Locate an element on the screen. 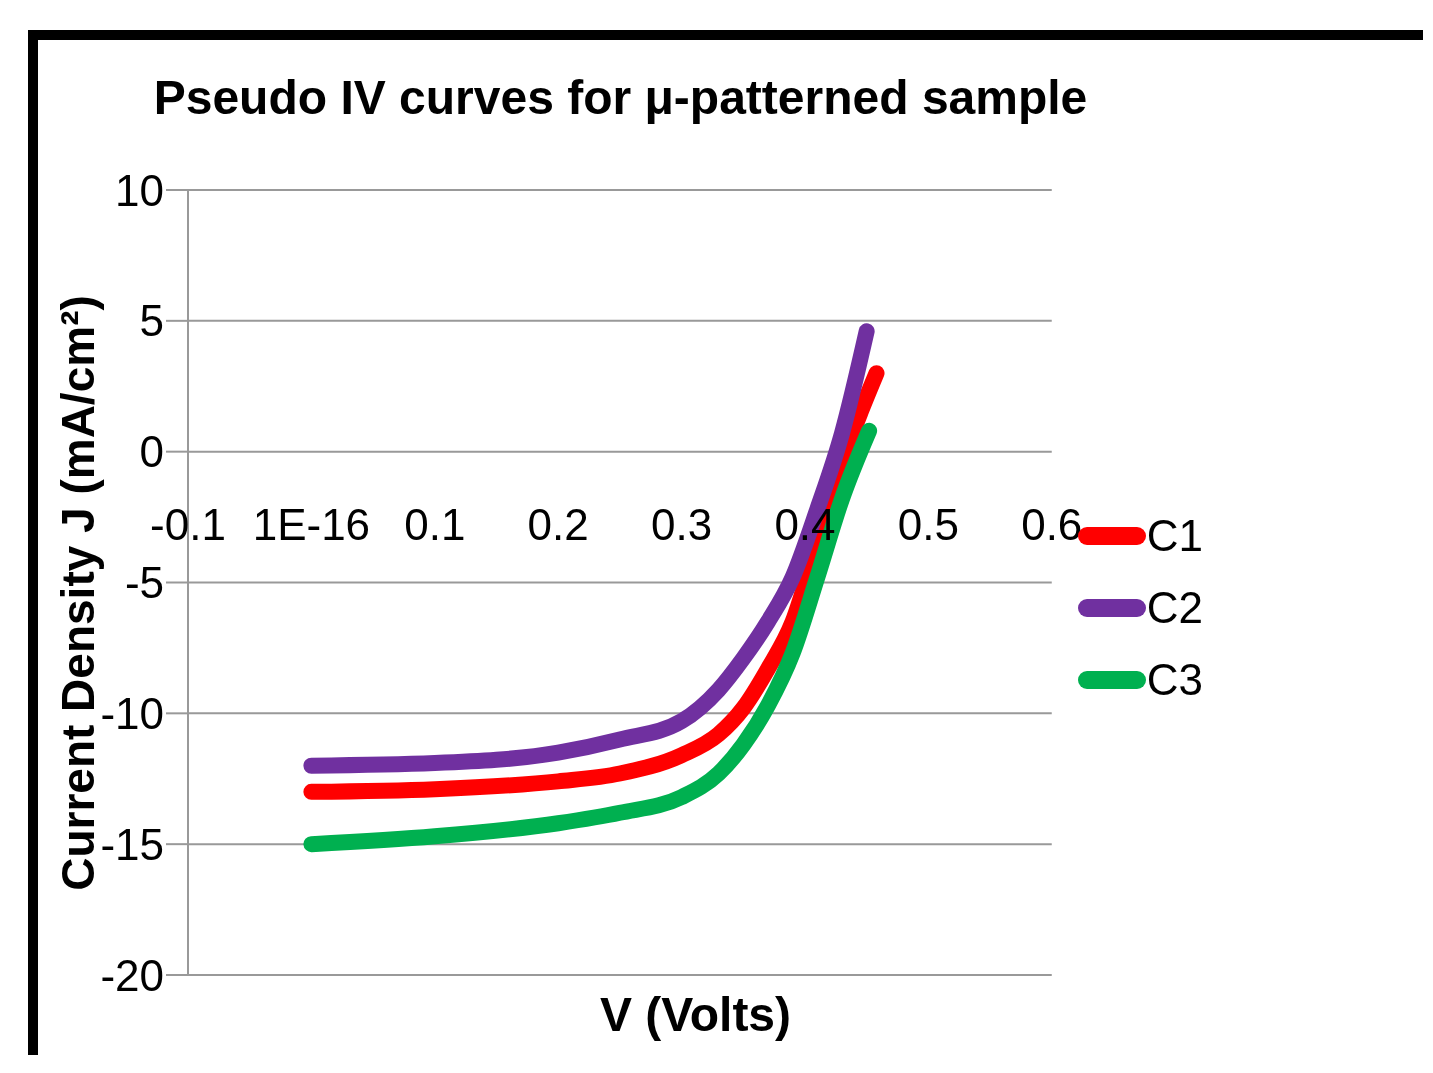 This screenshot has height=1073, width=1433. x-tick-label: 0.5 is located at coordinates (928, 525).